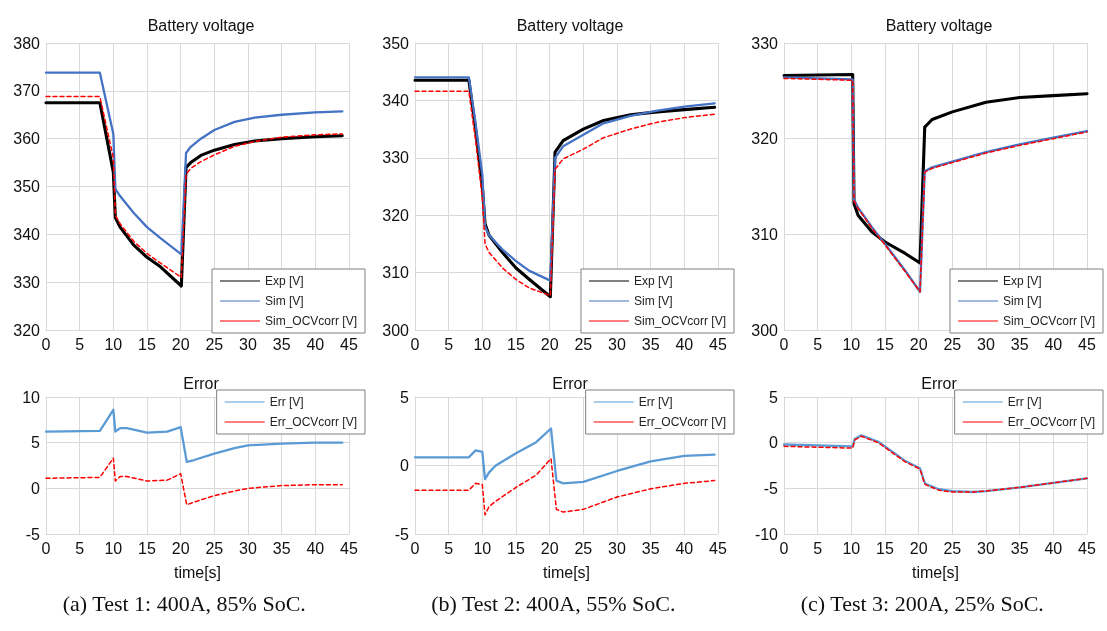 This screenshot has height=631, width=1107. What do you see at coordinates (27, 139) in the screenshot?
I see `y-tick-label: 360` at bounding box center [27, 139].